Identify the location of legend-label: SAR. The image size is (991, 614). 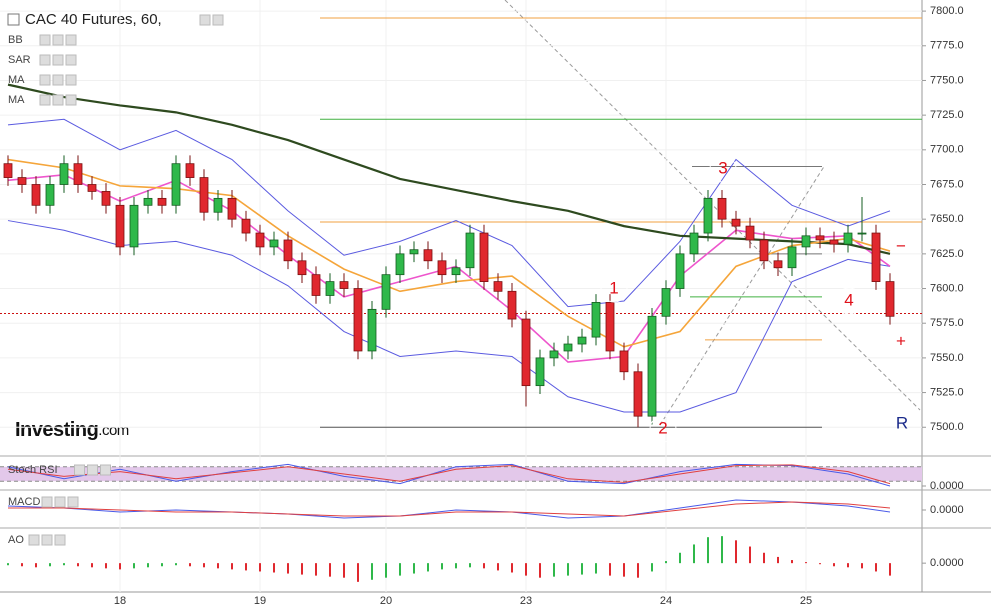
(19, 60).